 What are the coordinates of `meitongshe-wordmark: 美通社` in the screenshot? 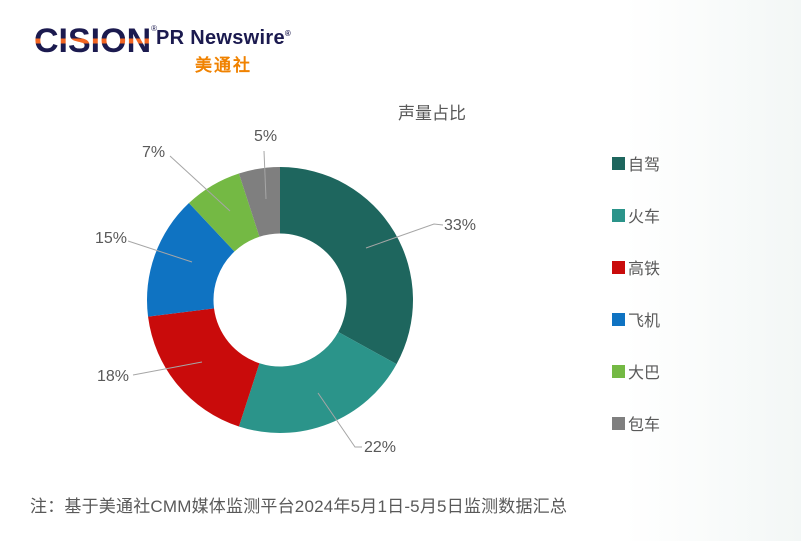 It's located at (224, 65).